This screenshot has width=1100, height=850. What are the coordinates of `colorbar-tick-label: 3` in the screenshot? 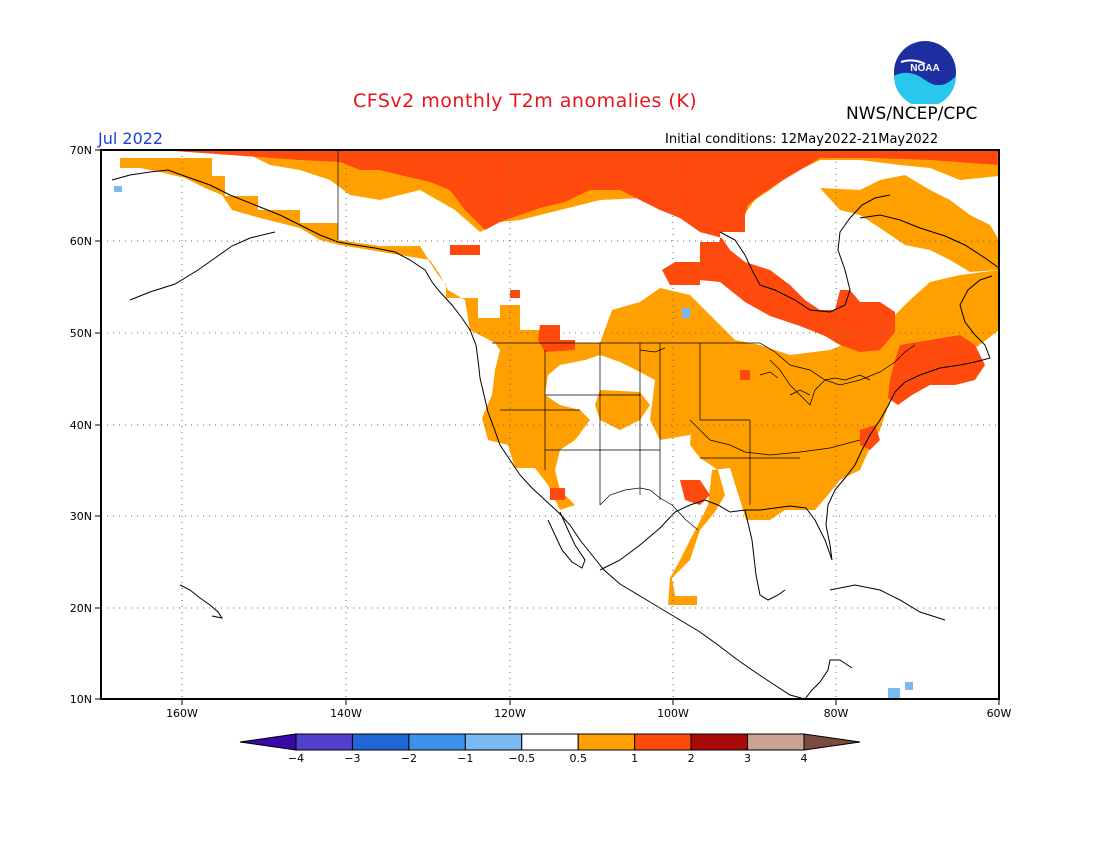 It's located at (747, 758).